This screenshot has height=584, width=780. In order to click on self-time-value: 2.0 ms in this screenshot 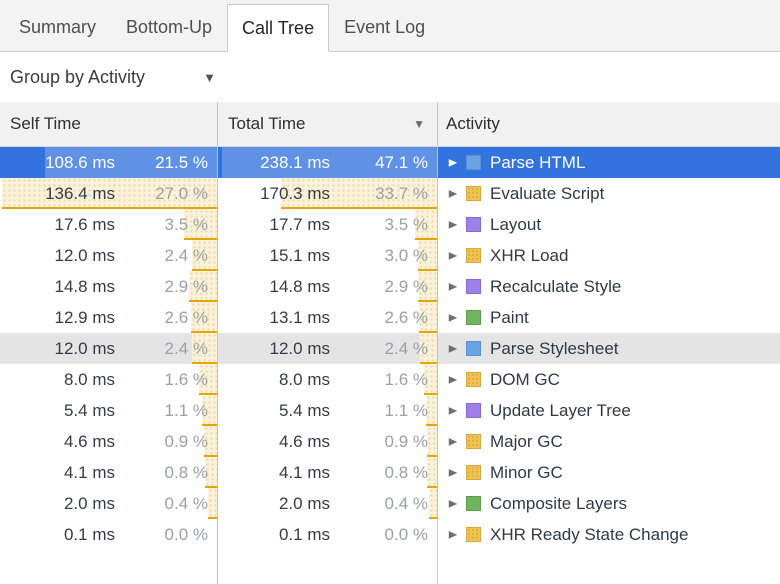, I will do `click(89, 503)`.